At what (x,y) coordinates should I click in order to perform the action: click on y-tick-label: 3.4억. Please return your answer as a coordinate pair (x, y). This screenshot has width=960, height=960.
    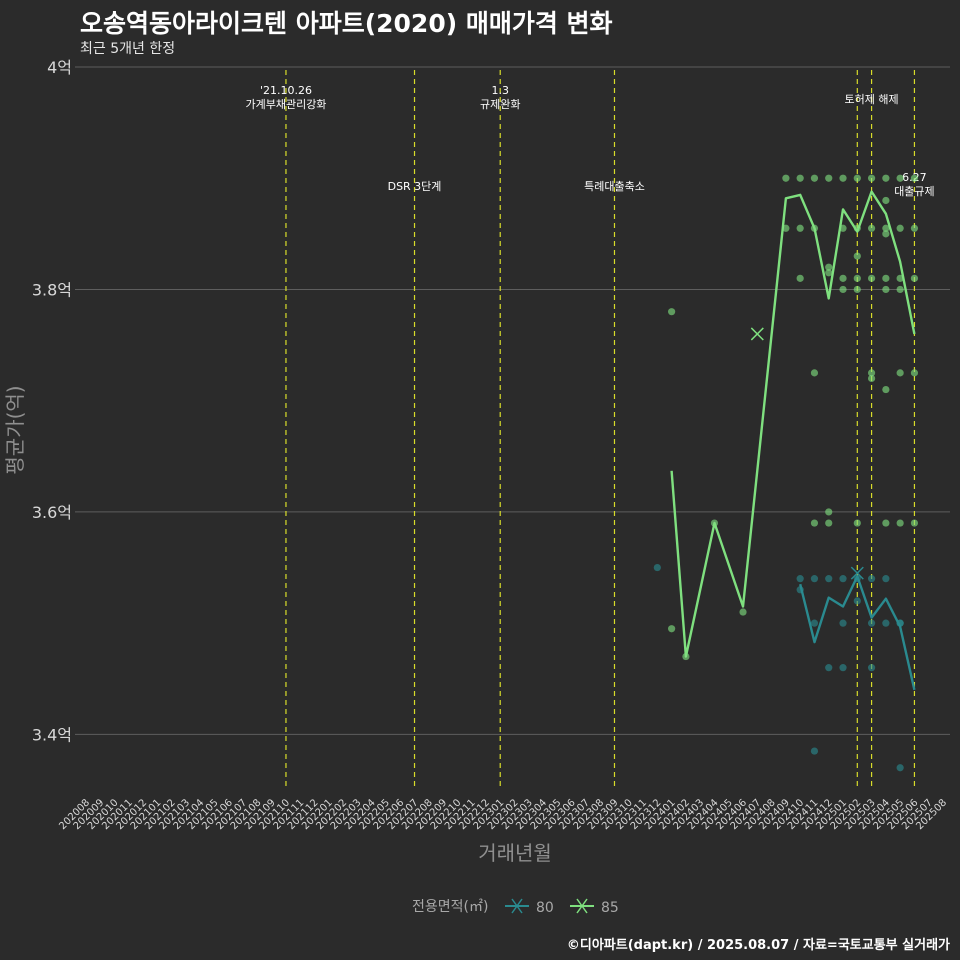
    Looking at the image, I should click on (52, 734).